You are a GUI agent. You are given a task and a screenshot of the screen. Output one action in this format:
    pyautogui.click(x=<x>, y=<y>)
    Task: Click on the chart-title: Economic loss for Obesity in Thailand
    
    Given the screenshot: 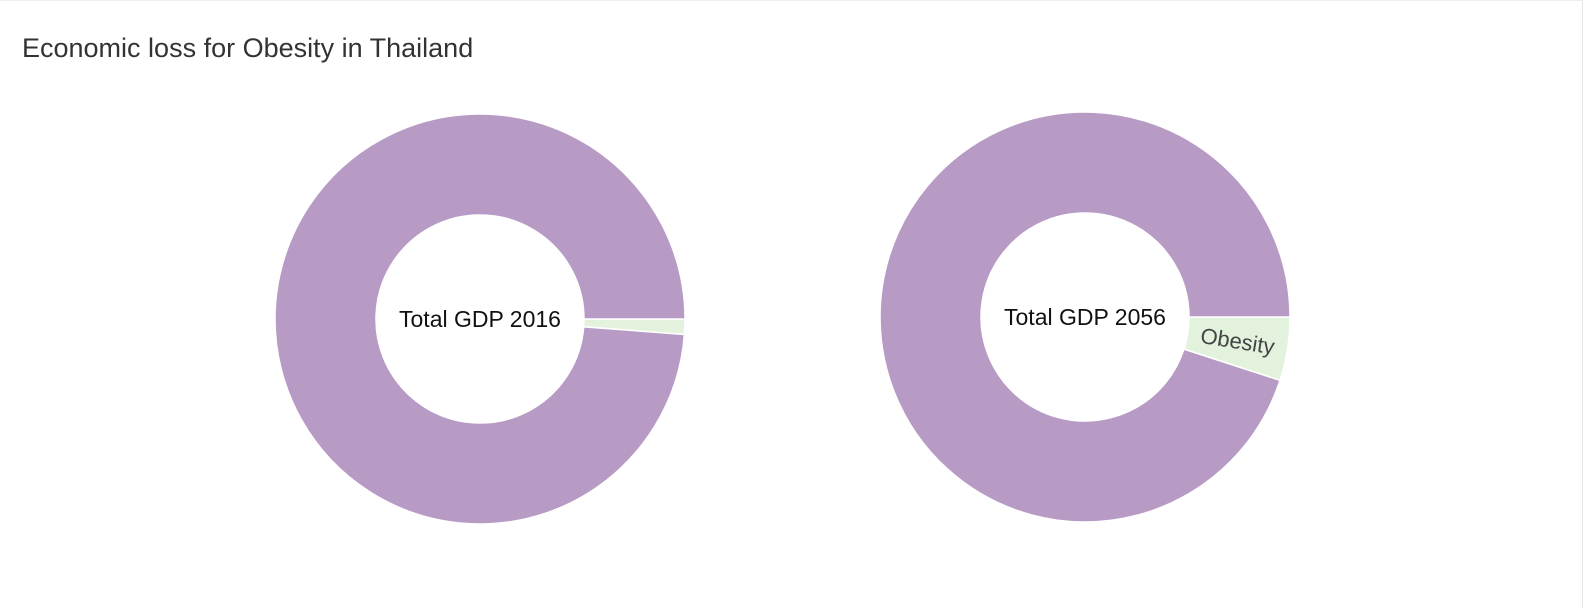 What is the action you would take?
    pyautogui.click(x=248, y=48)
    